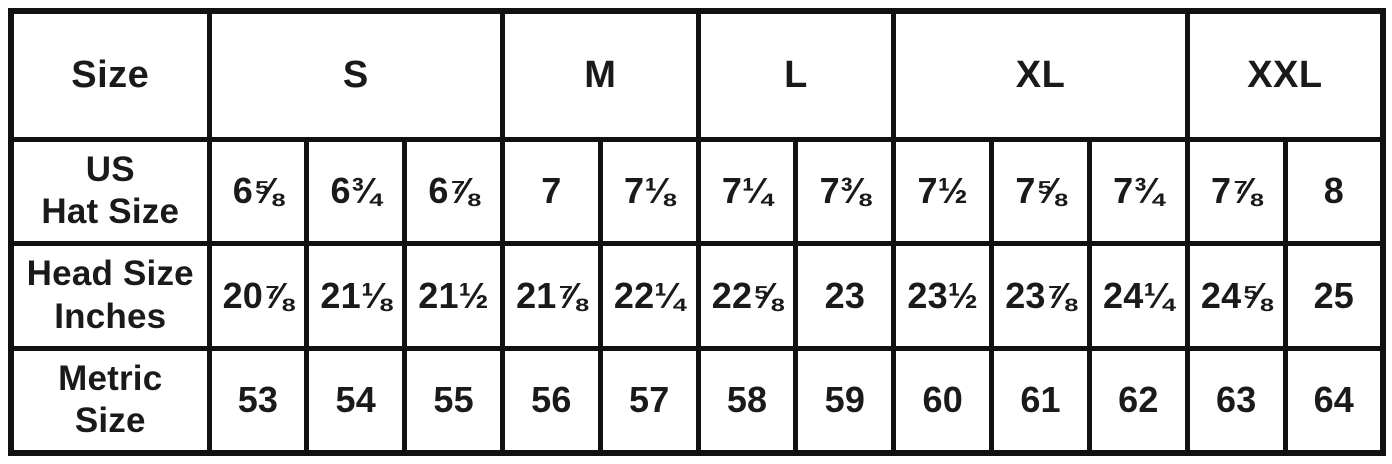  Describe the element at coordinates (845, 400) in the screenshot. I see `value-cell: 59` at that location.